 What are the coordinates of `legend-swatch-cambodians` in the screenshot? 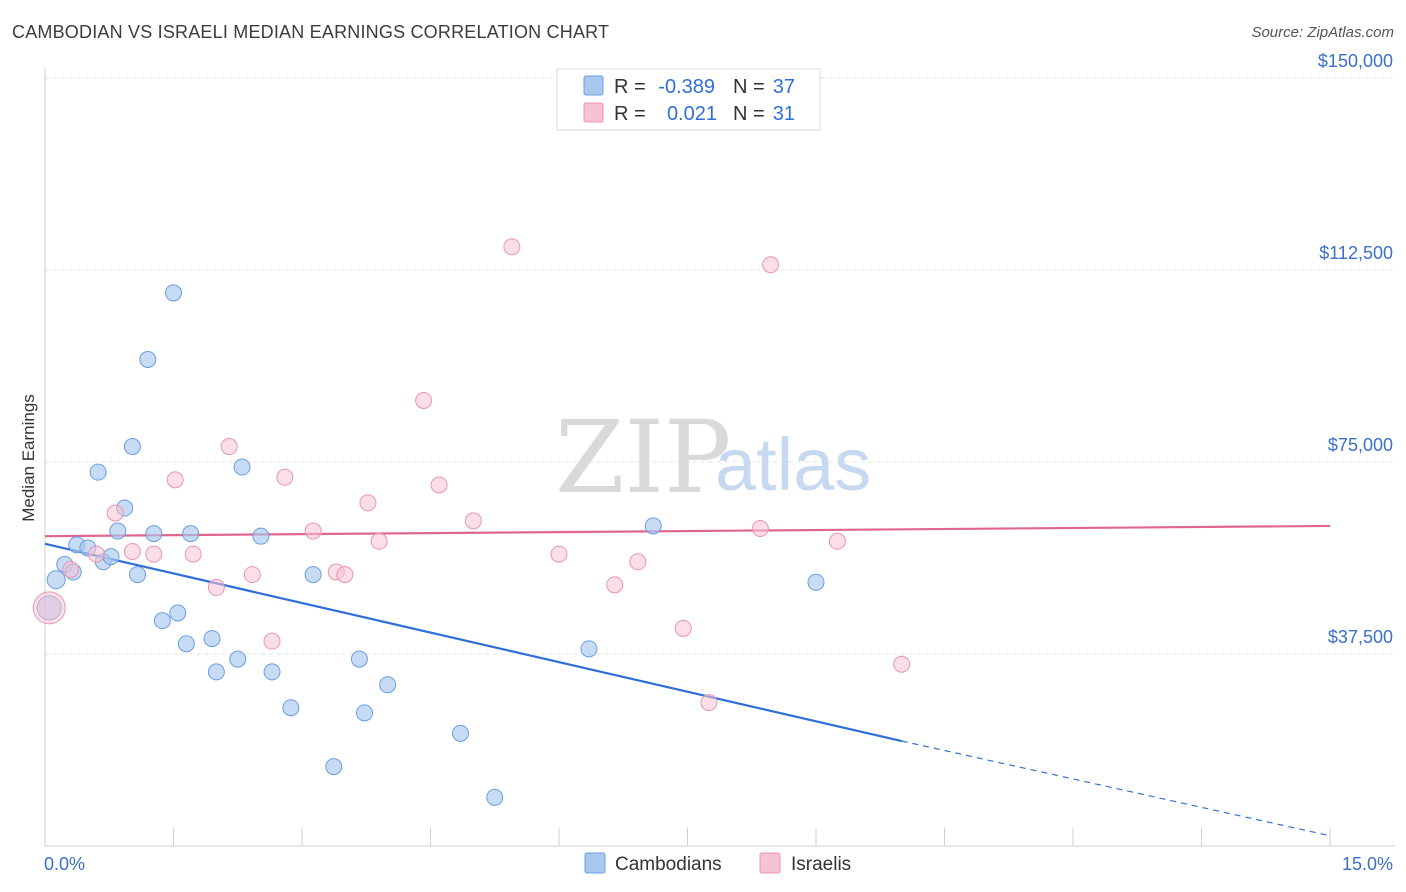 It's located at (593, 85).